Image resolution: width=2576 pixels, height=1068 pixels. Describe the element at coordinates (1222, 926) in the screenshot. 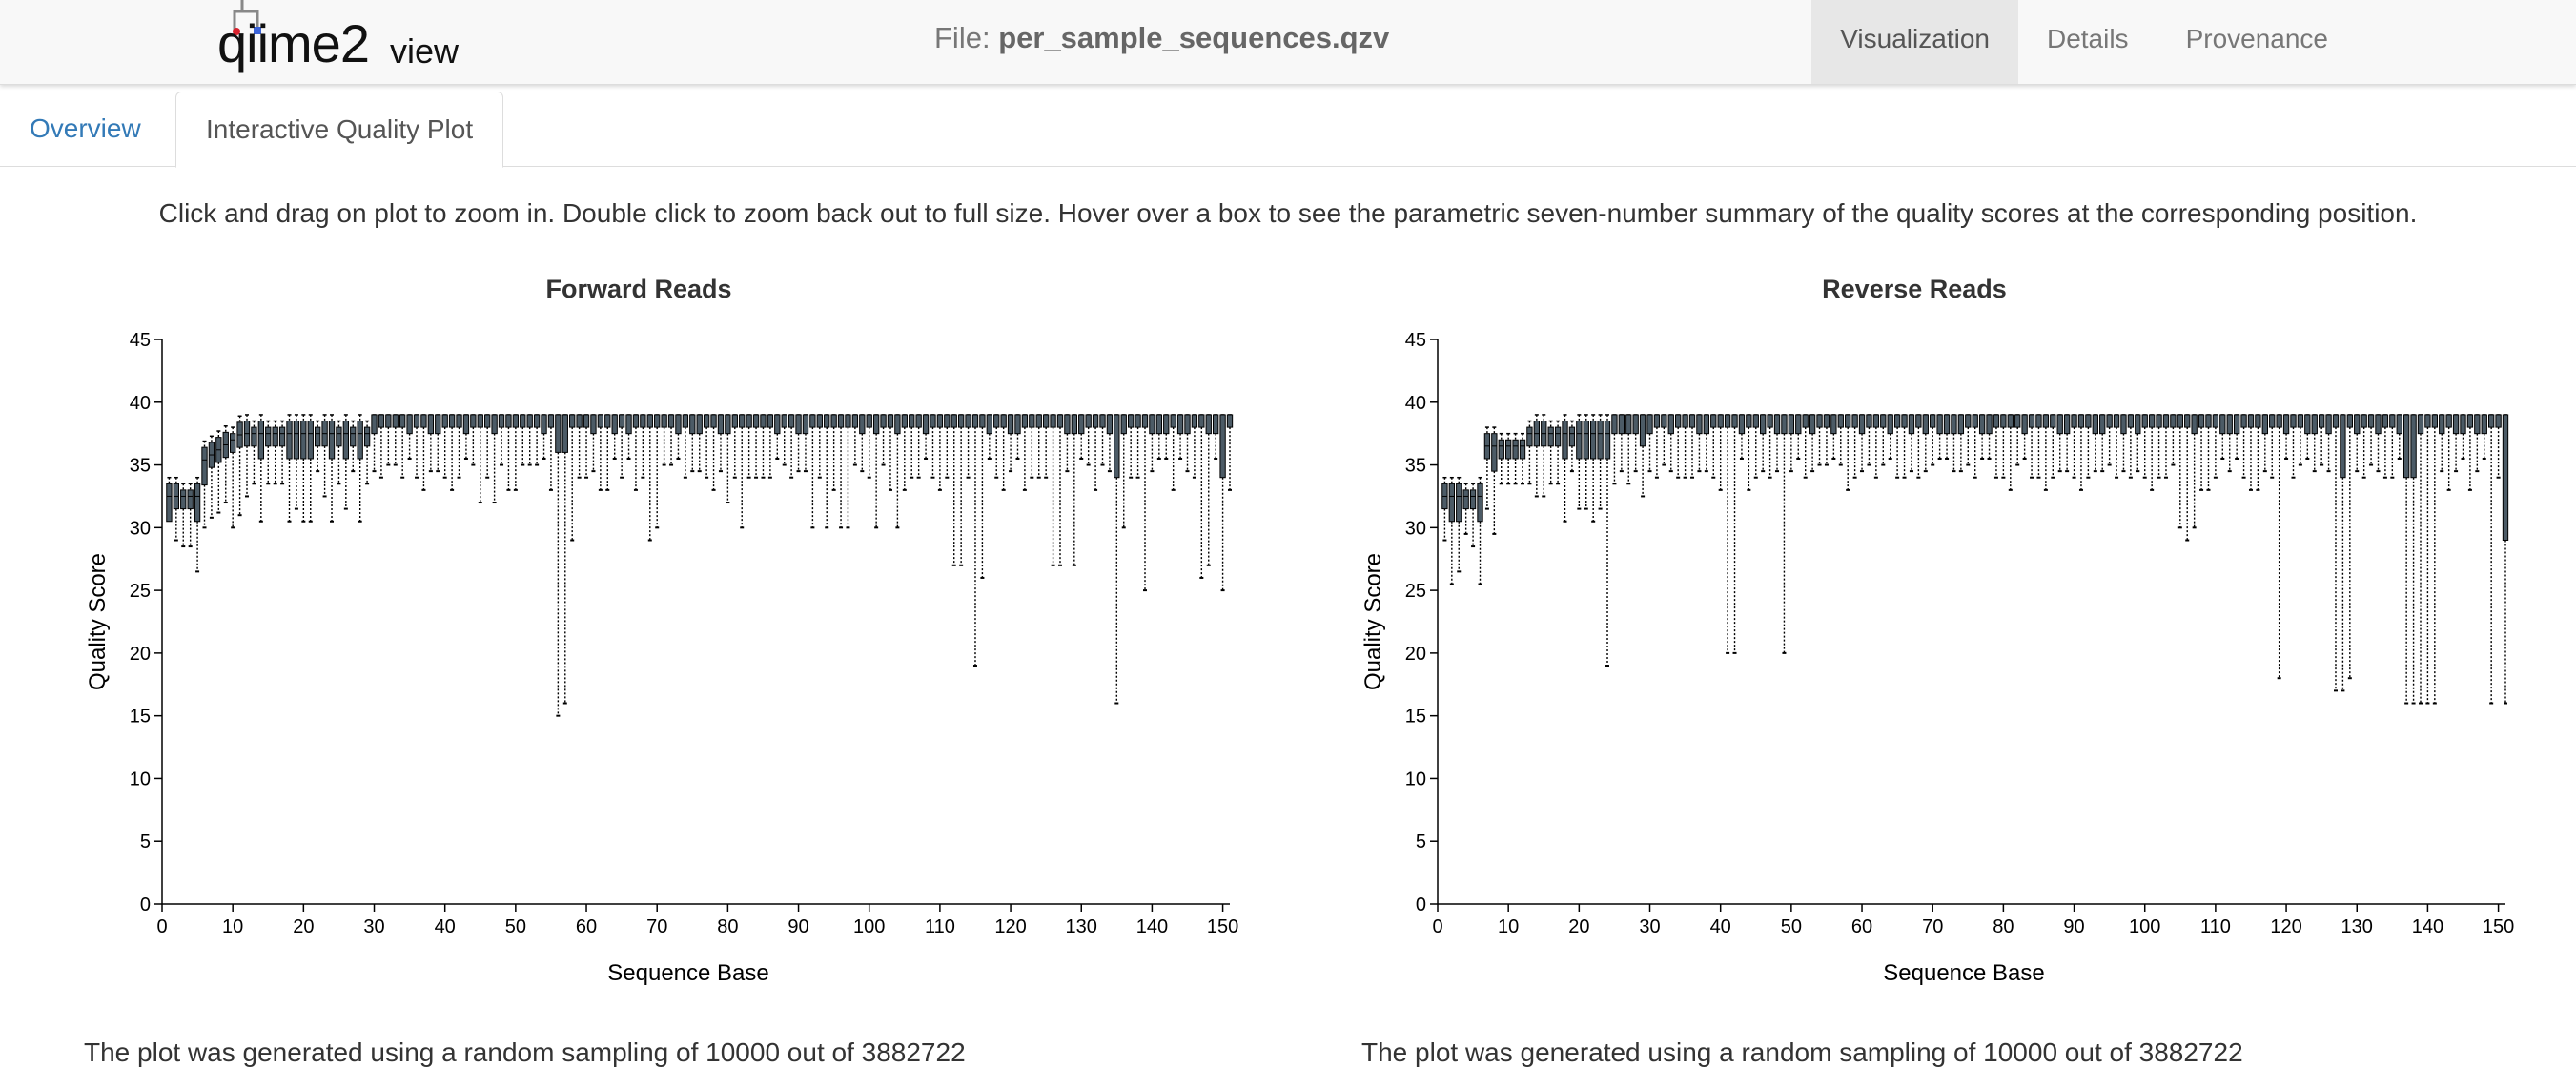

I see `x-tick-label-150: 150` at that location.